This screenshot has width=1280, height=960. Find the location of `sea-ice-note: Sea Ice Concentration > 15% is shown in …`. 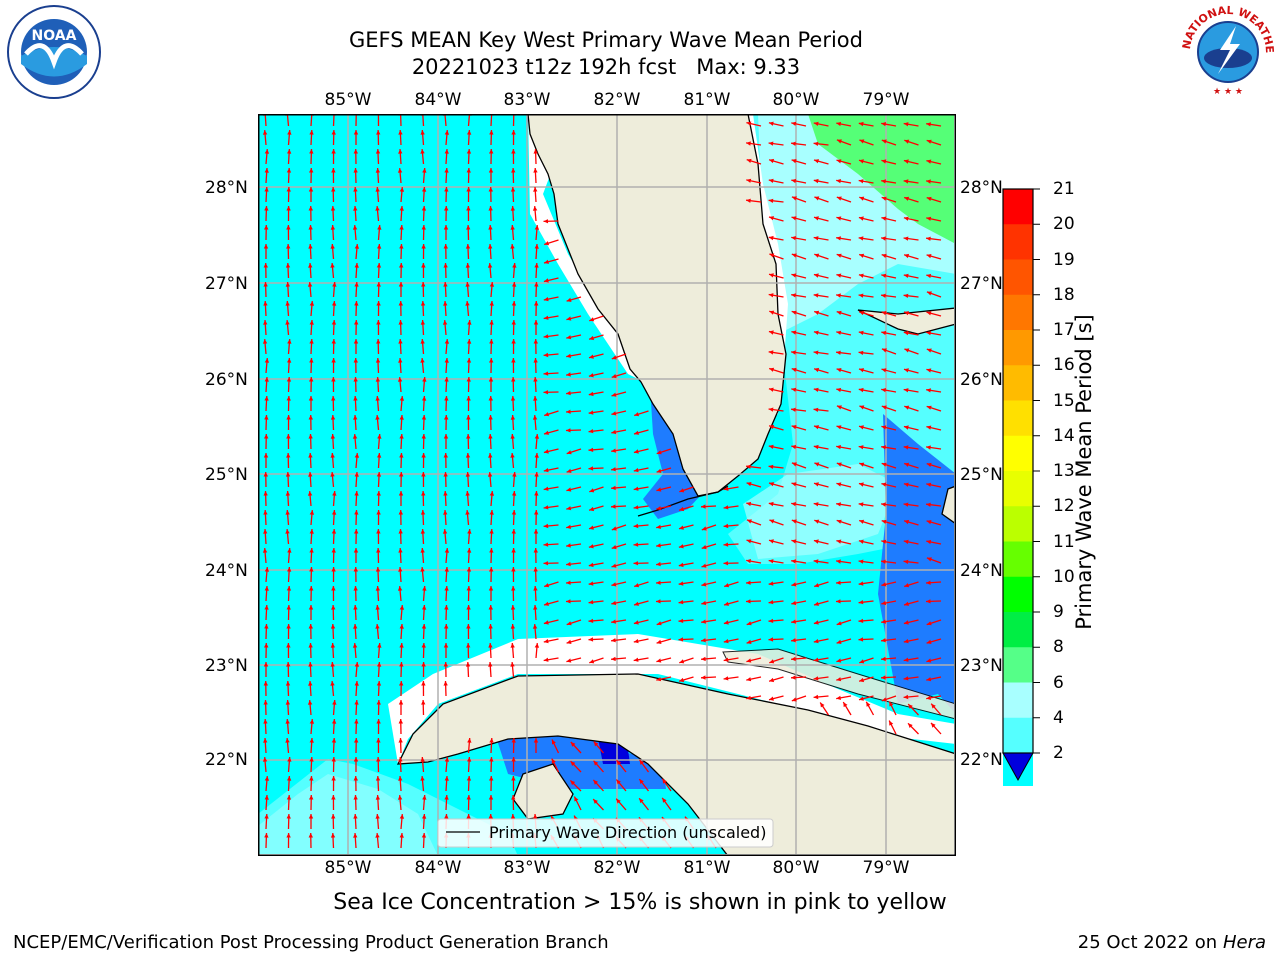

sea-ice-note: Sea Ice Concentration > 15% is shown in … is located at coordinates (640, 902).